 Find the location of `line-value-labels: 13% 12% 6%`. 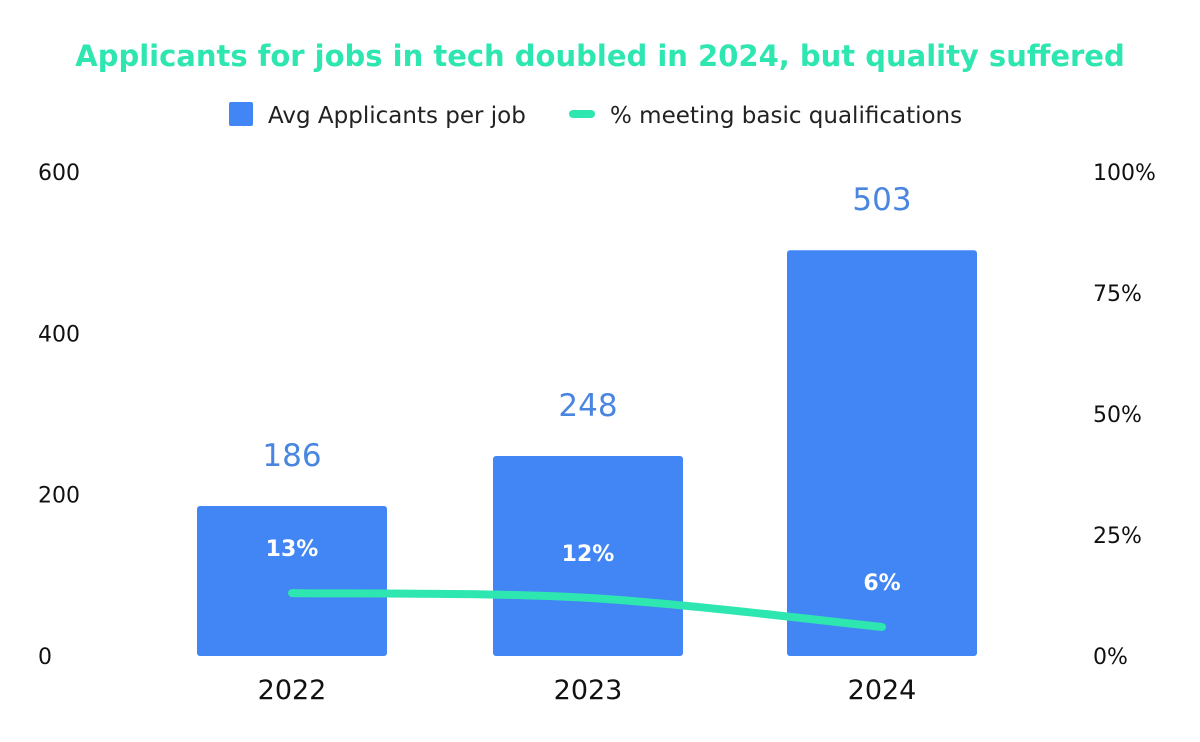

line-value-labels: 13% 12% 6% is located at coordinates (583, 566).